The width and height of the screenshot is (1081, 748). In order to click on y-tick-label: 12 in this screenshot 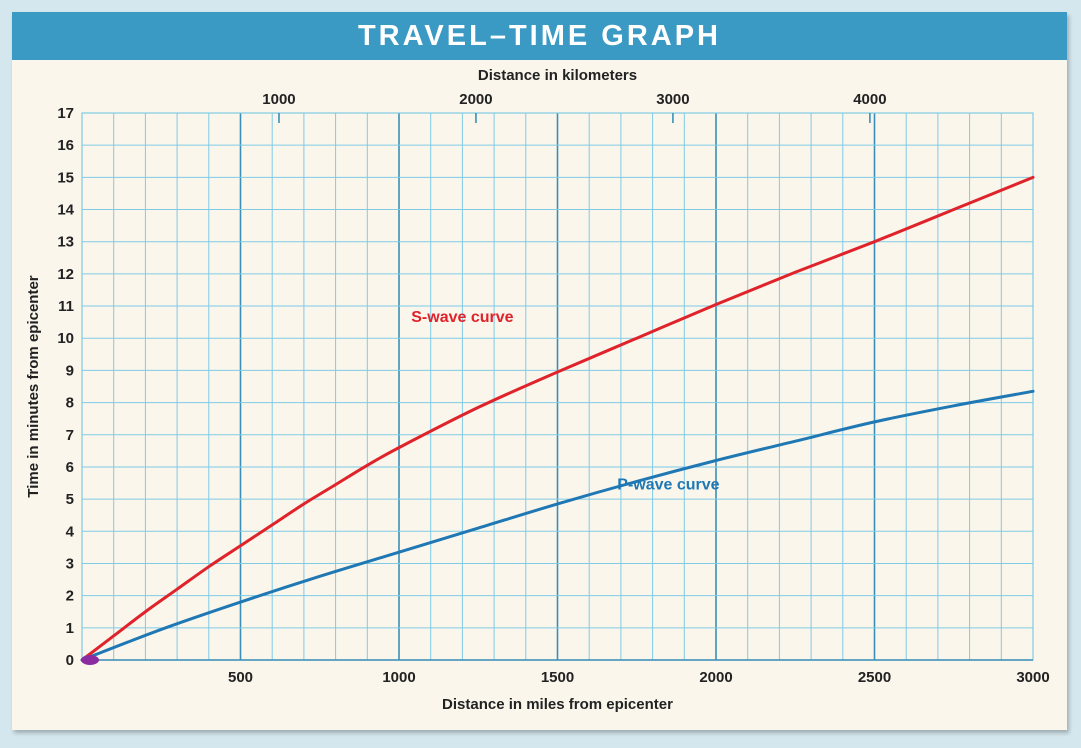, I will do `click(65, 274)`.